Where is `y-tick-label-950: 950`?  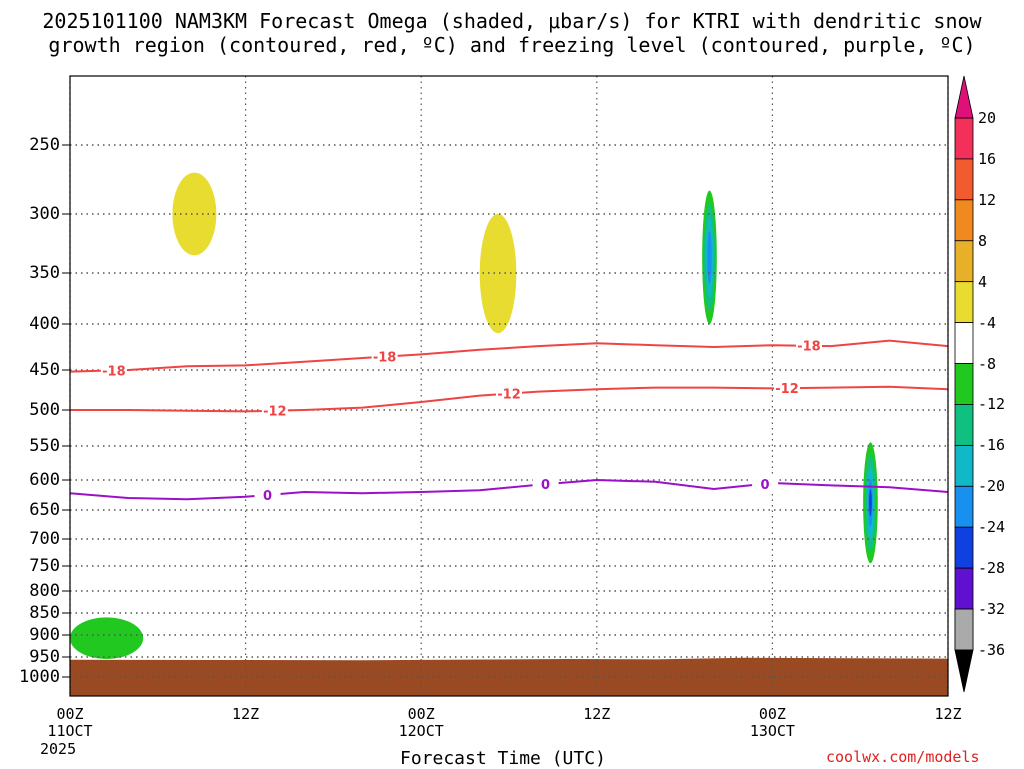
y-tick-label-950: 950 is located at coordinates (44, 657).